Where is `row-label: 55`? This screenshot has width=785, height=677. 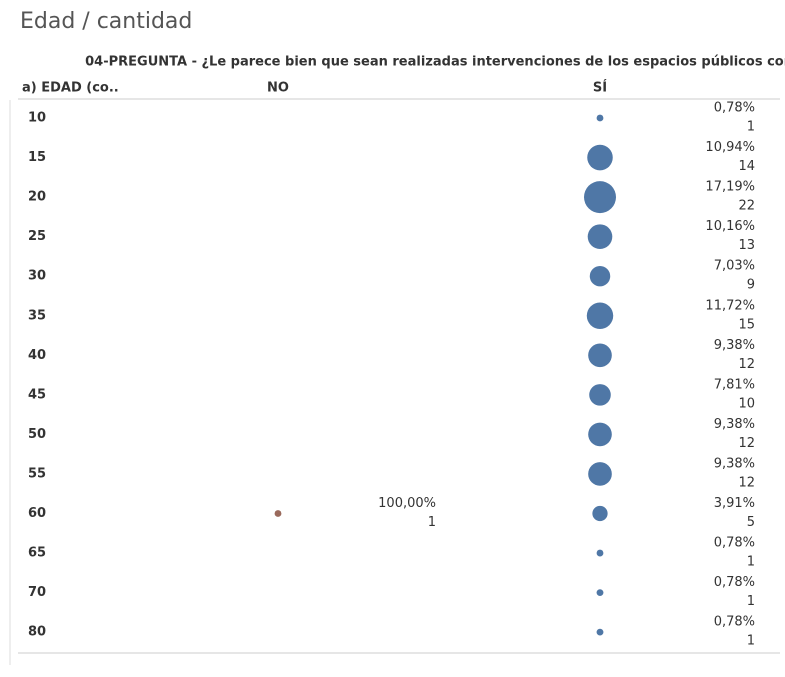
row-label: 55 is located at coordinates (37, 473).